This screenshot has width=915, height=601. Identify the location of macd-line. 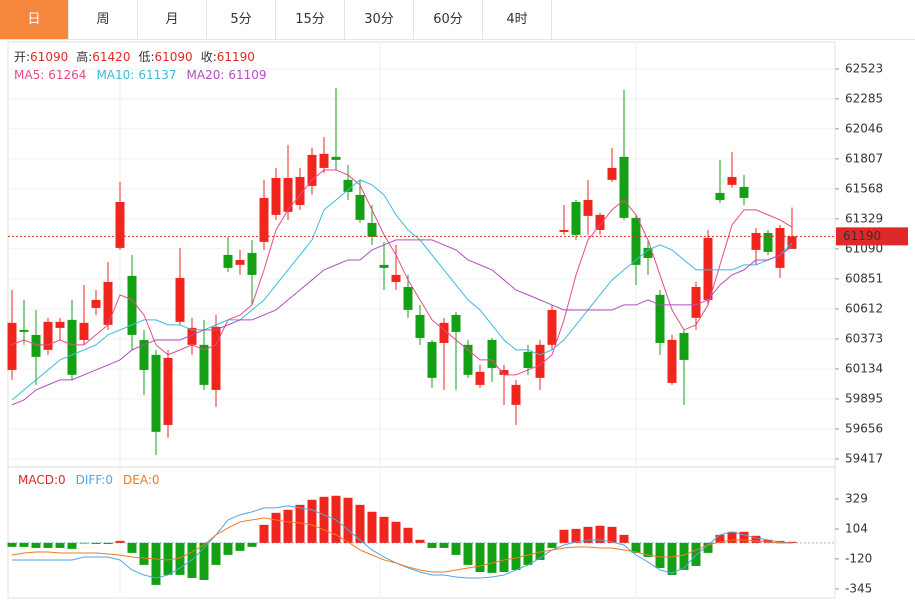
(401, 545).